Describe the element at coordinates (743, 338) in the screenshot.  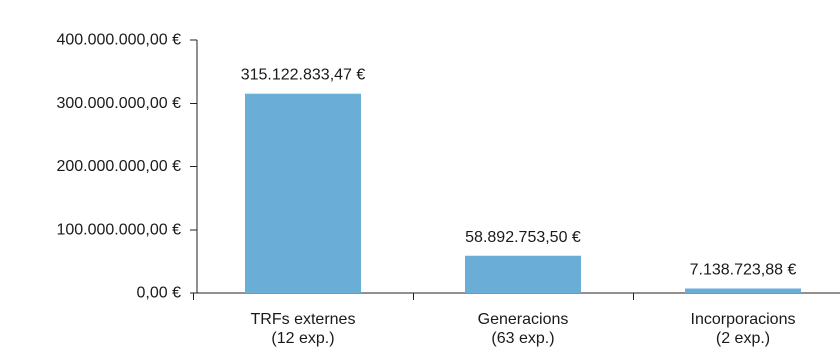
I see `x-category-label: (2 exp.)` at that location.